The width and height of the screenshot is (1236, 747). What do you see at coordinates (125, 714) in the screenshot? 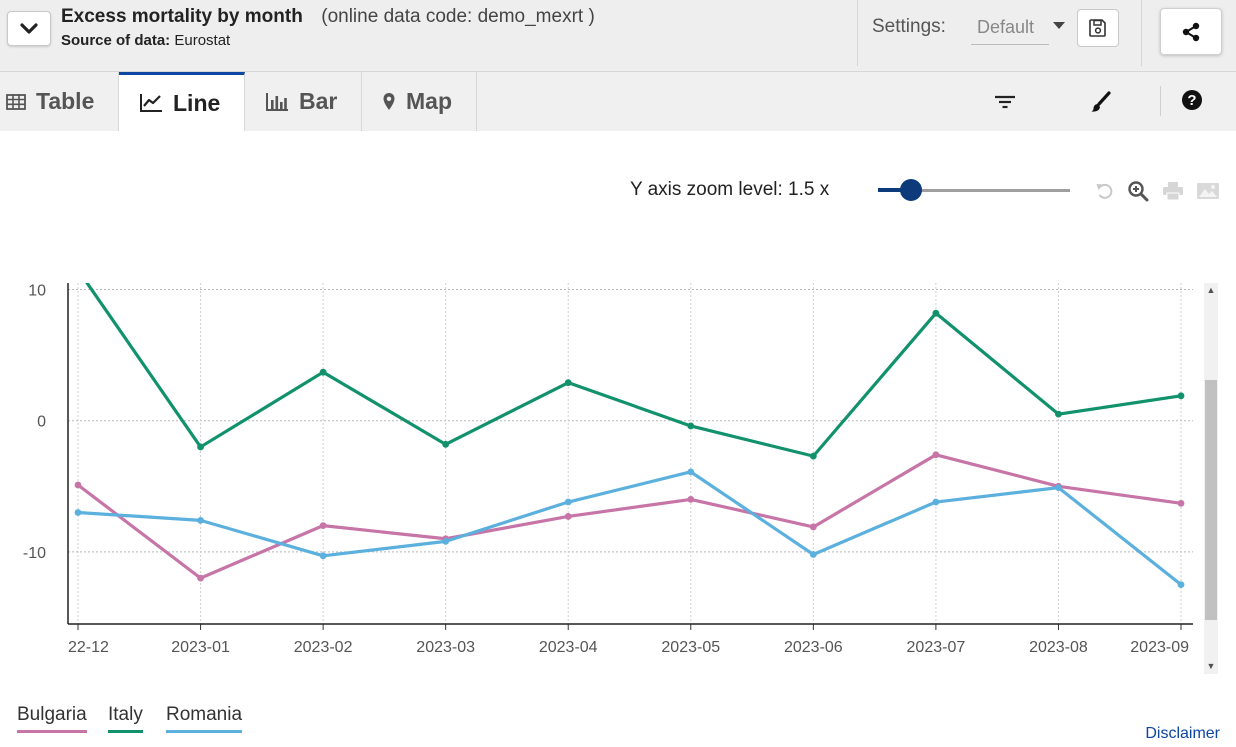
I see `legend-label: Italy` at bounding box center [125, 714].